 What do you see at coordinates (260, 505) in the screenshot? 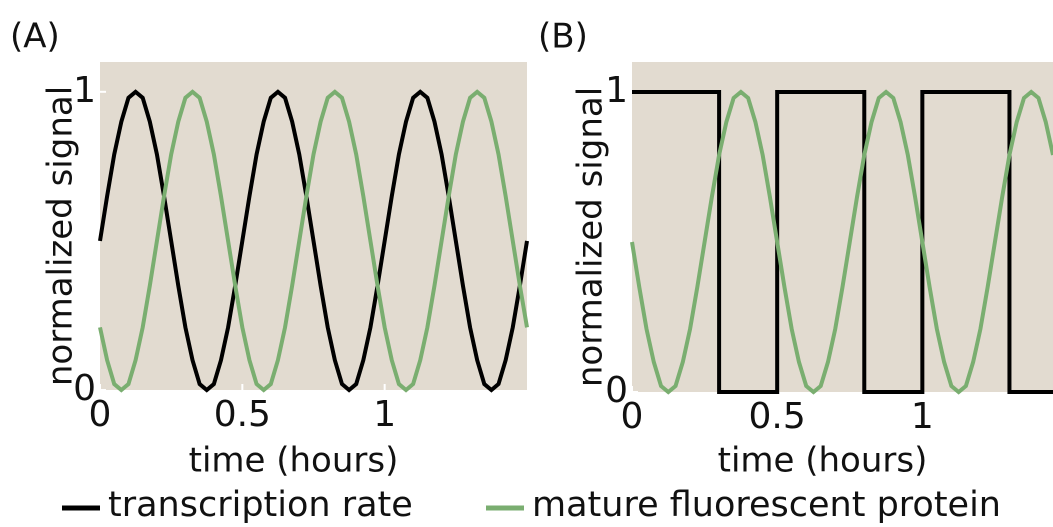
I see `legend-label: transcription rate` at bounding box center [260, 505].